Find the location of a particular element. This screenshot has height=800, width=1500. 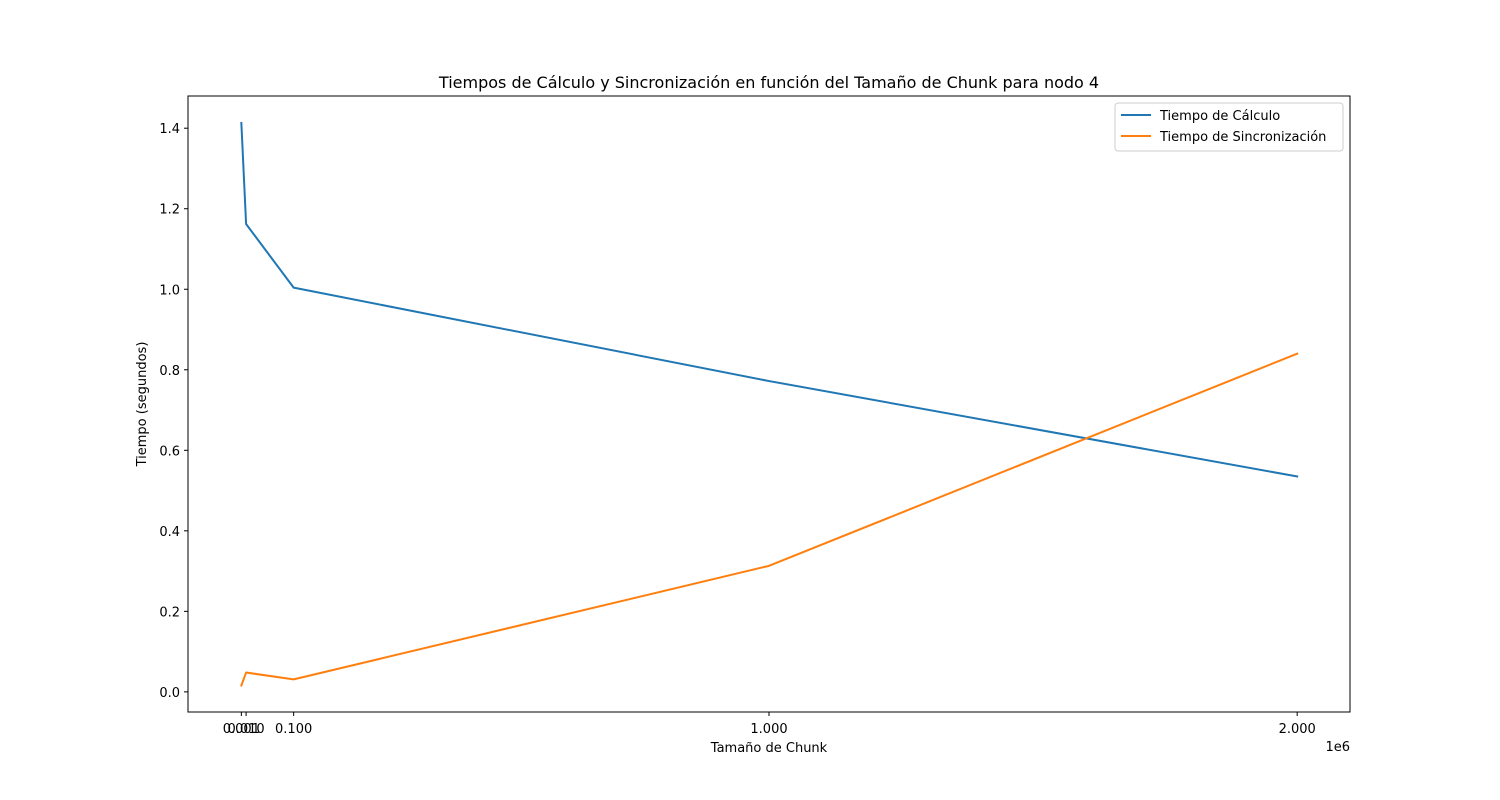

x-tick-label: 2.000 is located at coordinates (1297, 729).